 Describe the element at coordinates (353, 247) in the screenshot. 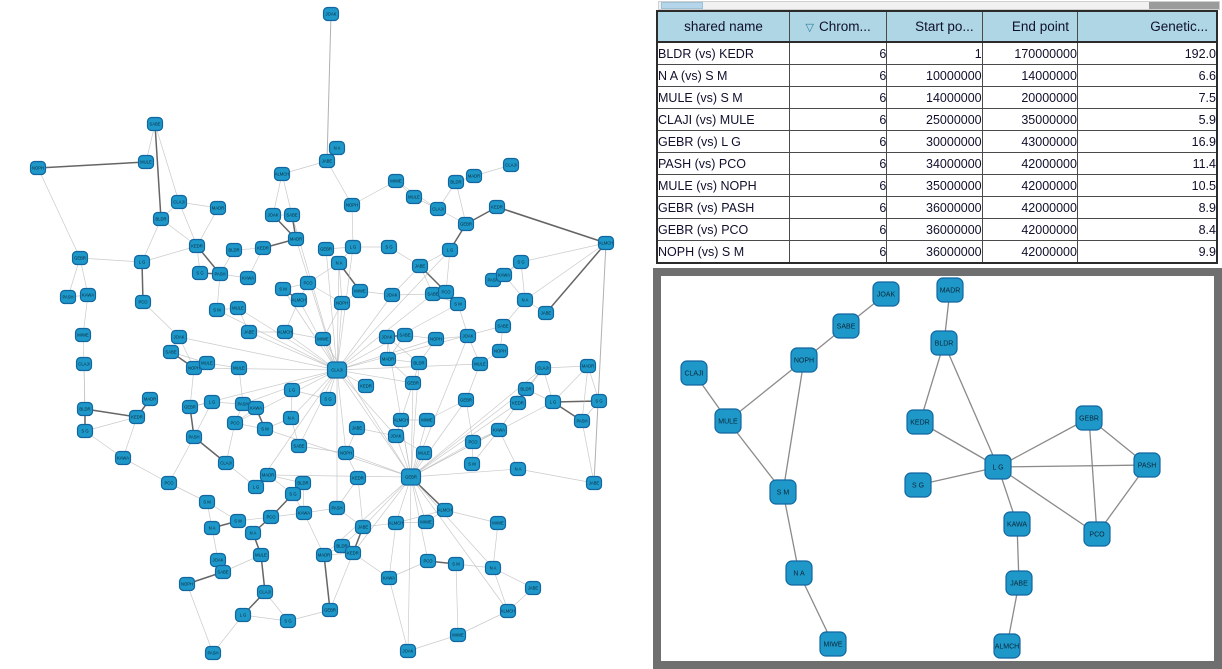

I see `network-node: L G` at that location.